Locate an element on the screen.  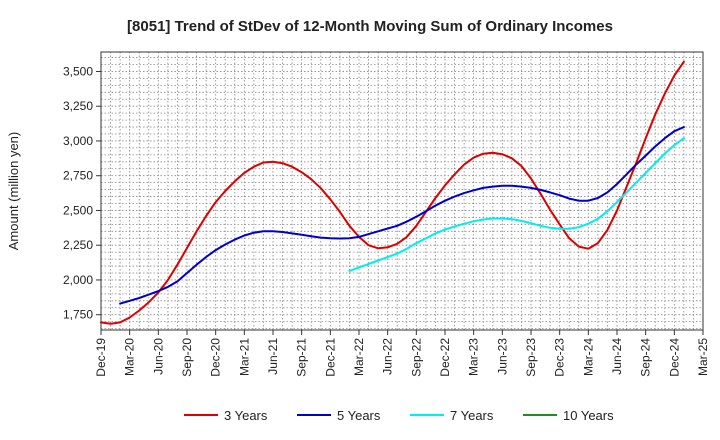
x-tick-label: Mar-20 is located at coordinates (130, 357).